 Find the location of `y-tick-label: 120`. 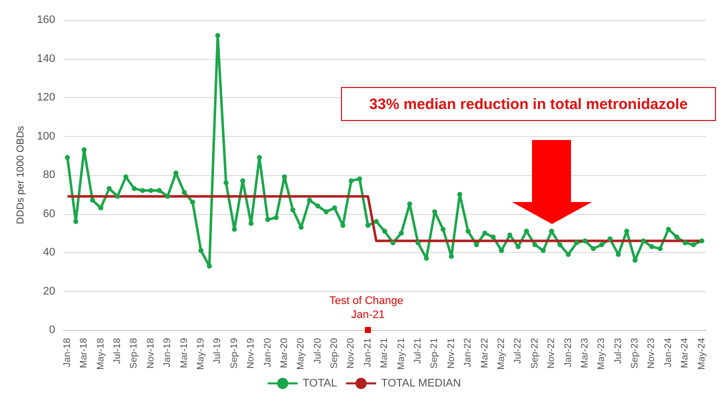

y-tick-label: 120 is located at coordinates (46, 98).